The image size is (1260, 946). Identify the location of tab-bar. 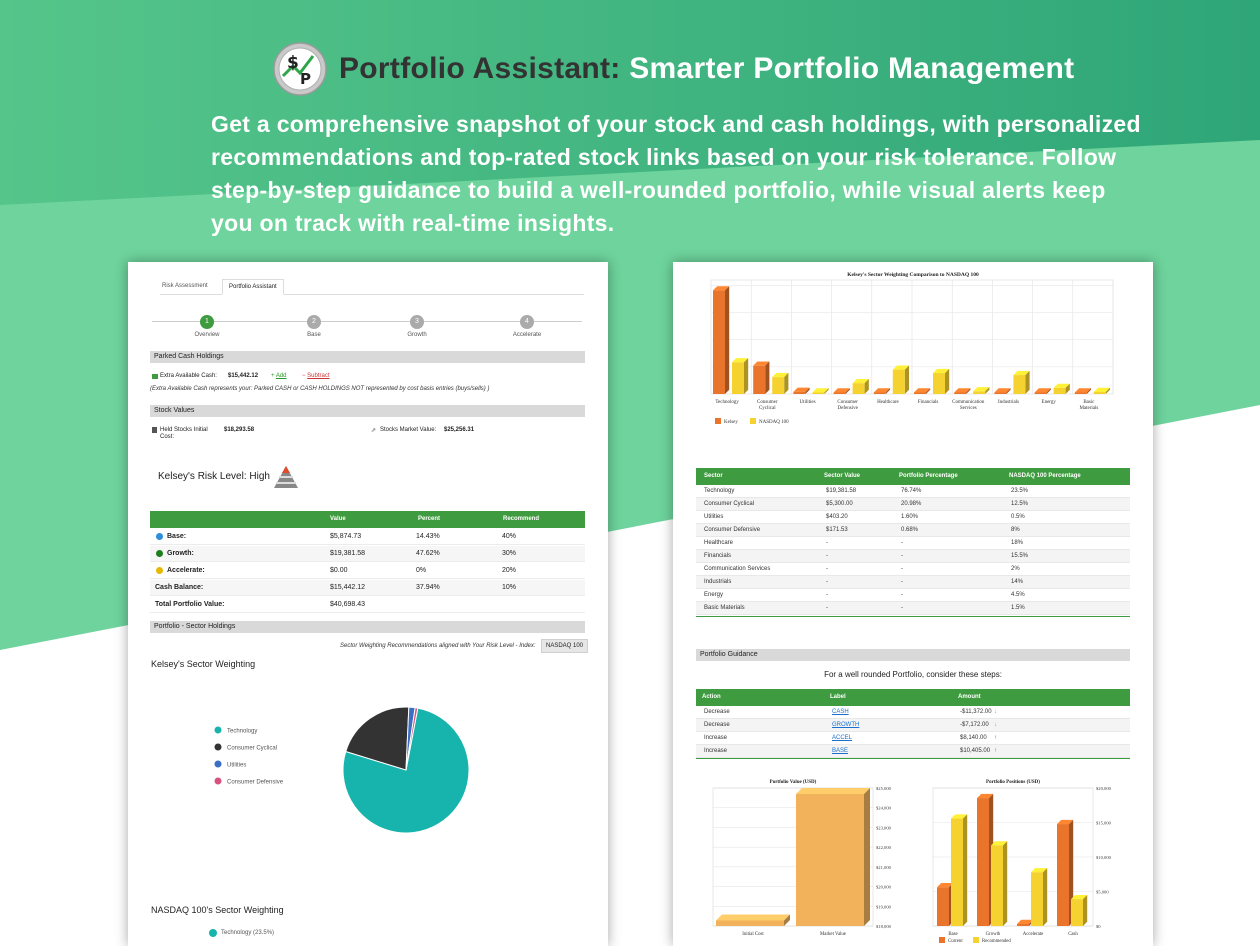
(372, 287).